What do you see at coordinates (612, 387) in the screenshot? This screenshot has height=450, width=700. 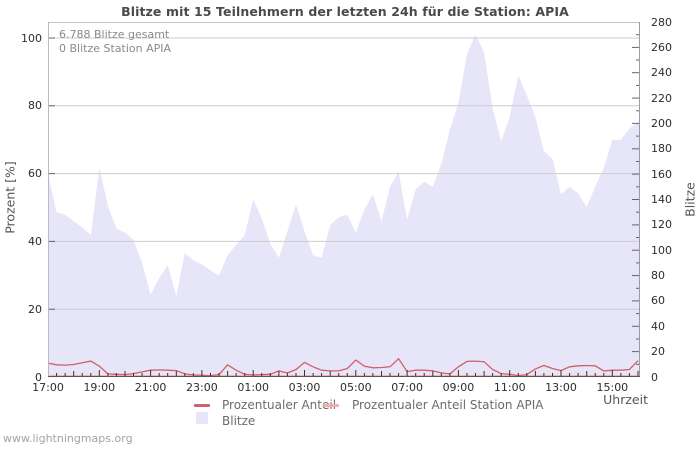 I see `x-tick-label: 15:00` at bounding box center [612, 387].